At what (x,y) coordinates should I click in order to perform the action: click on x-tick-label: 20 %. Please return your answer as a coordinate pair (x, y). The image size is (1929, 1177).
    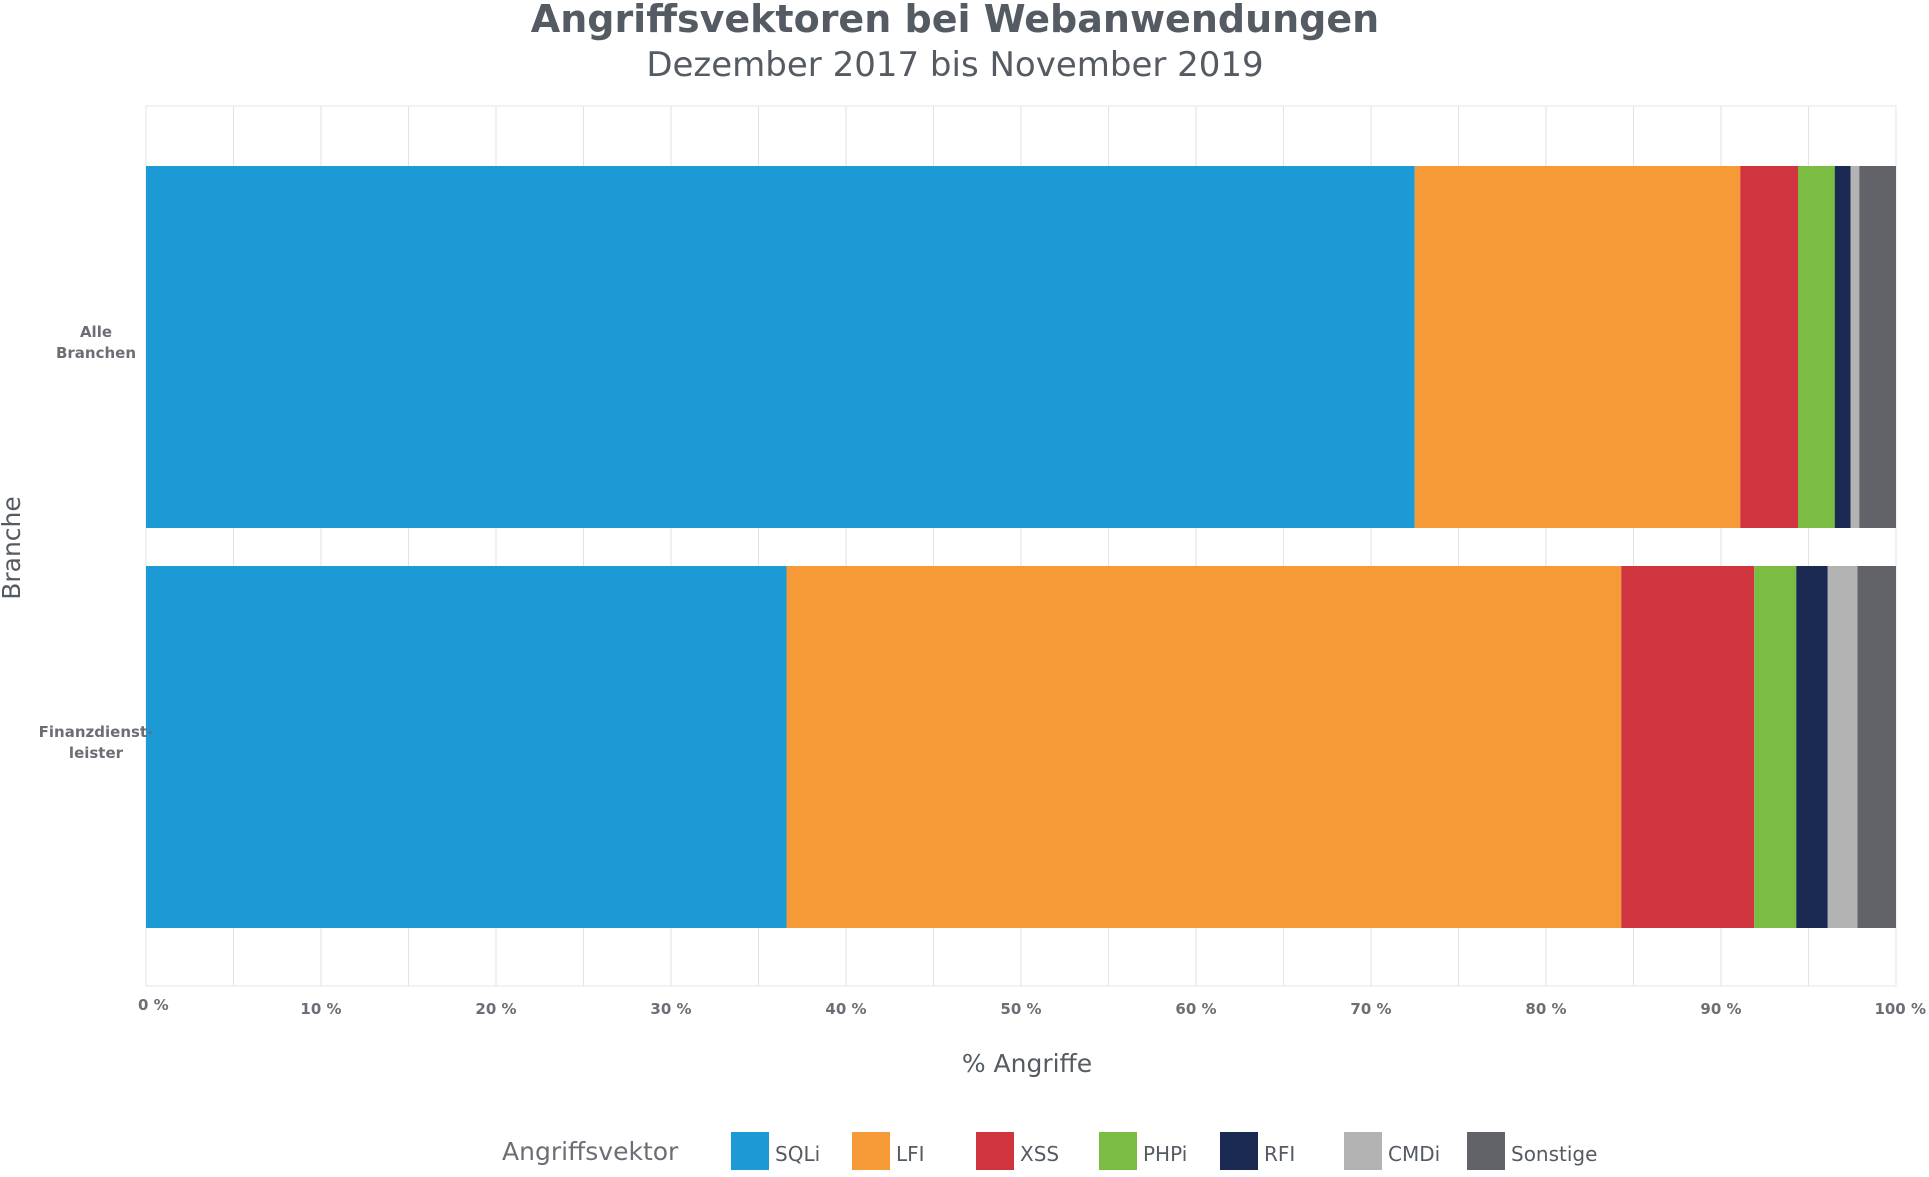
    Looking at the image, I should click on (495, 1009).